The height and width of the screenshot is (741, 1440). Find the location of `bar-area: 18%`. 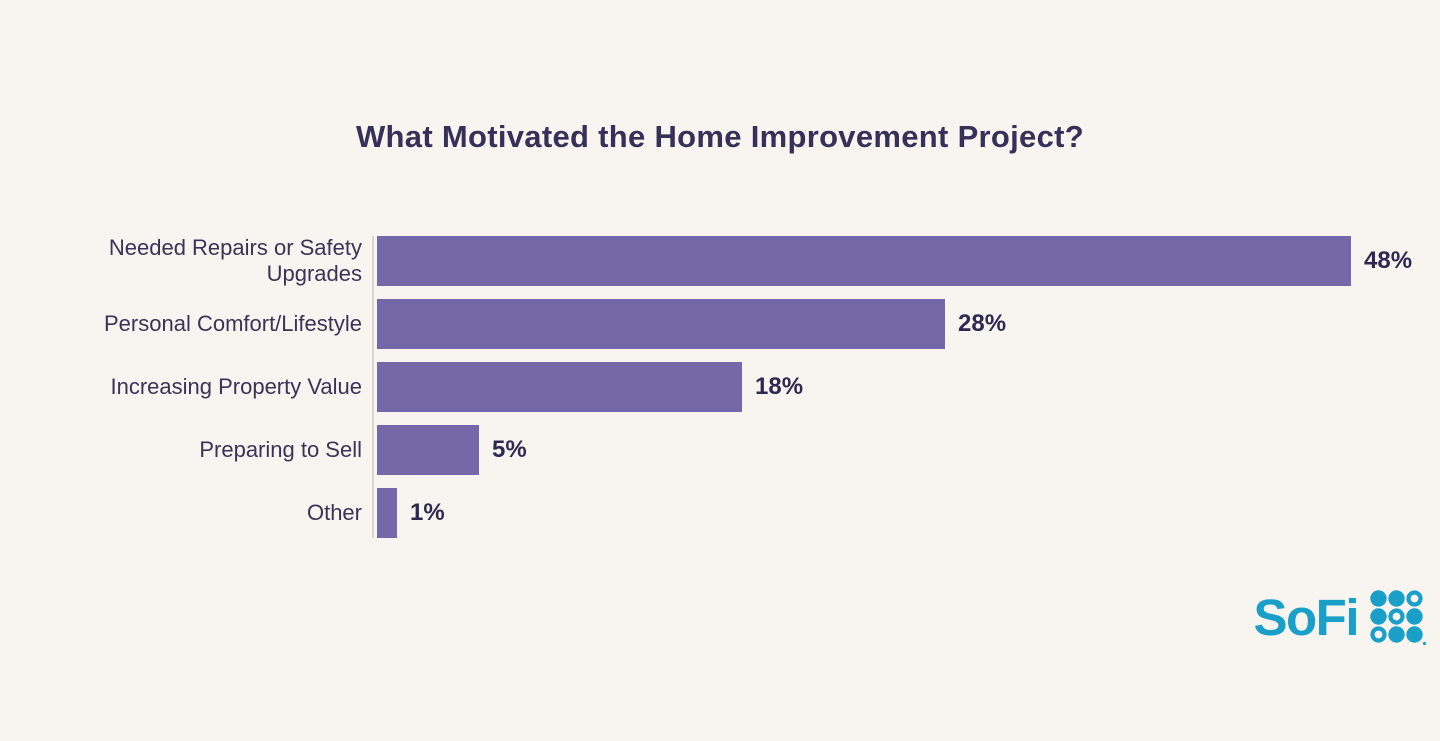

bar-area: 18% is located at coordinates (582, 387).